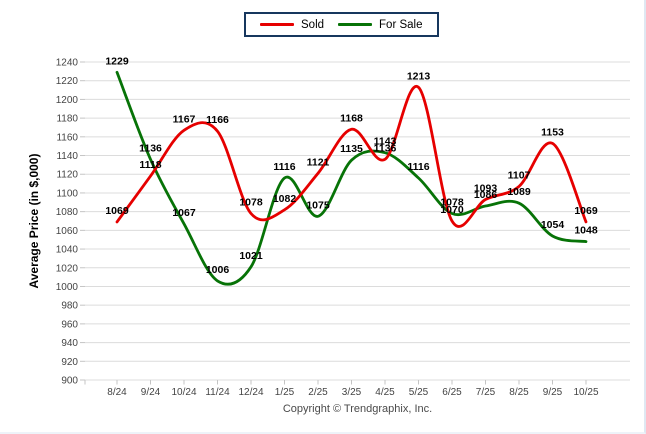 Image resolution: width=646 pixels, height=434 pixels. I want to click on y-tick-label: 1240, so click(67, 63).